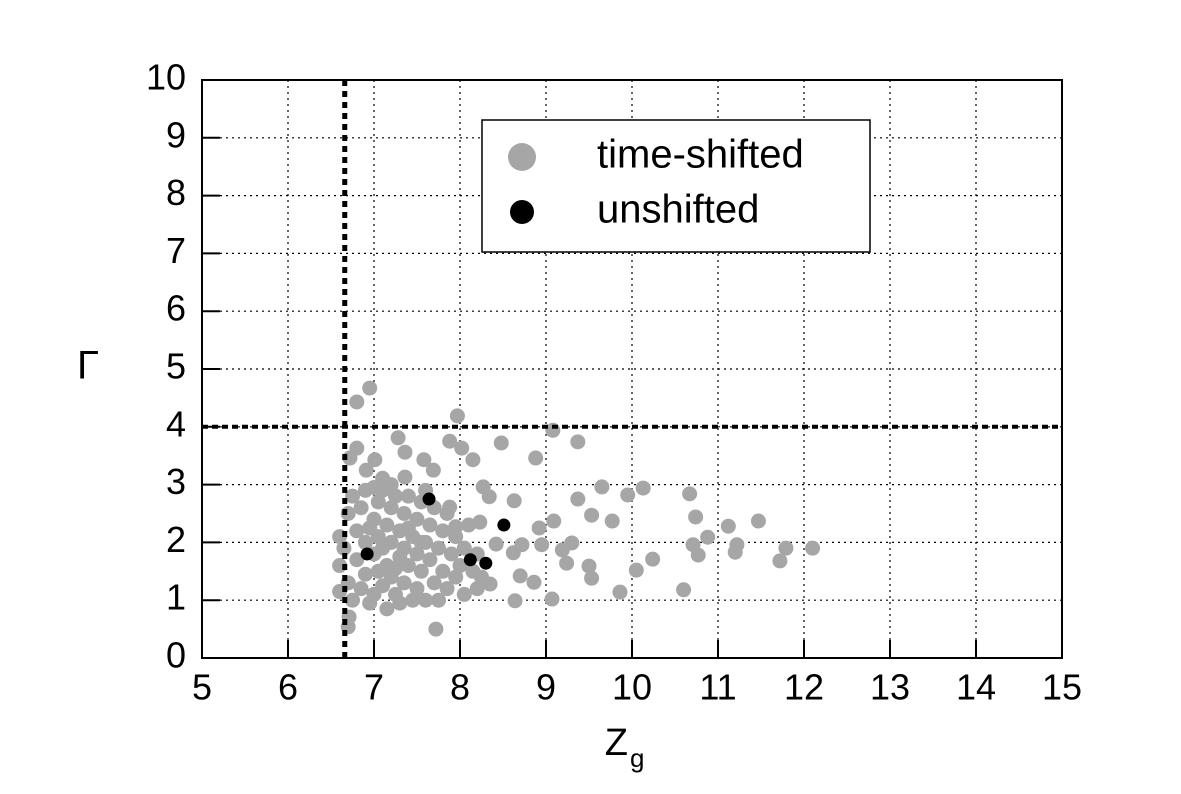  I want to click on y-tick-label: 4, so click(176, 423).